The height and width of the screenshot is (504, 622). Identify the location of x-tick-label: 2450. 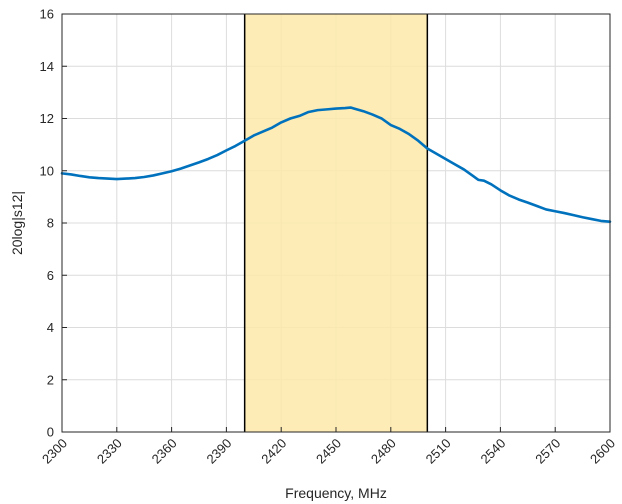
(328, 451).